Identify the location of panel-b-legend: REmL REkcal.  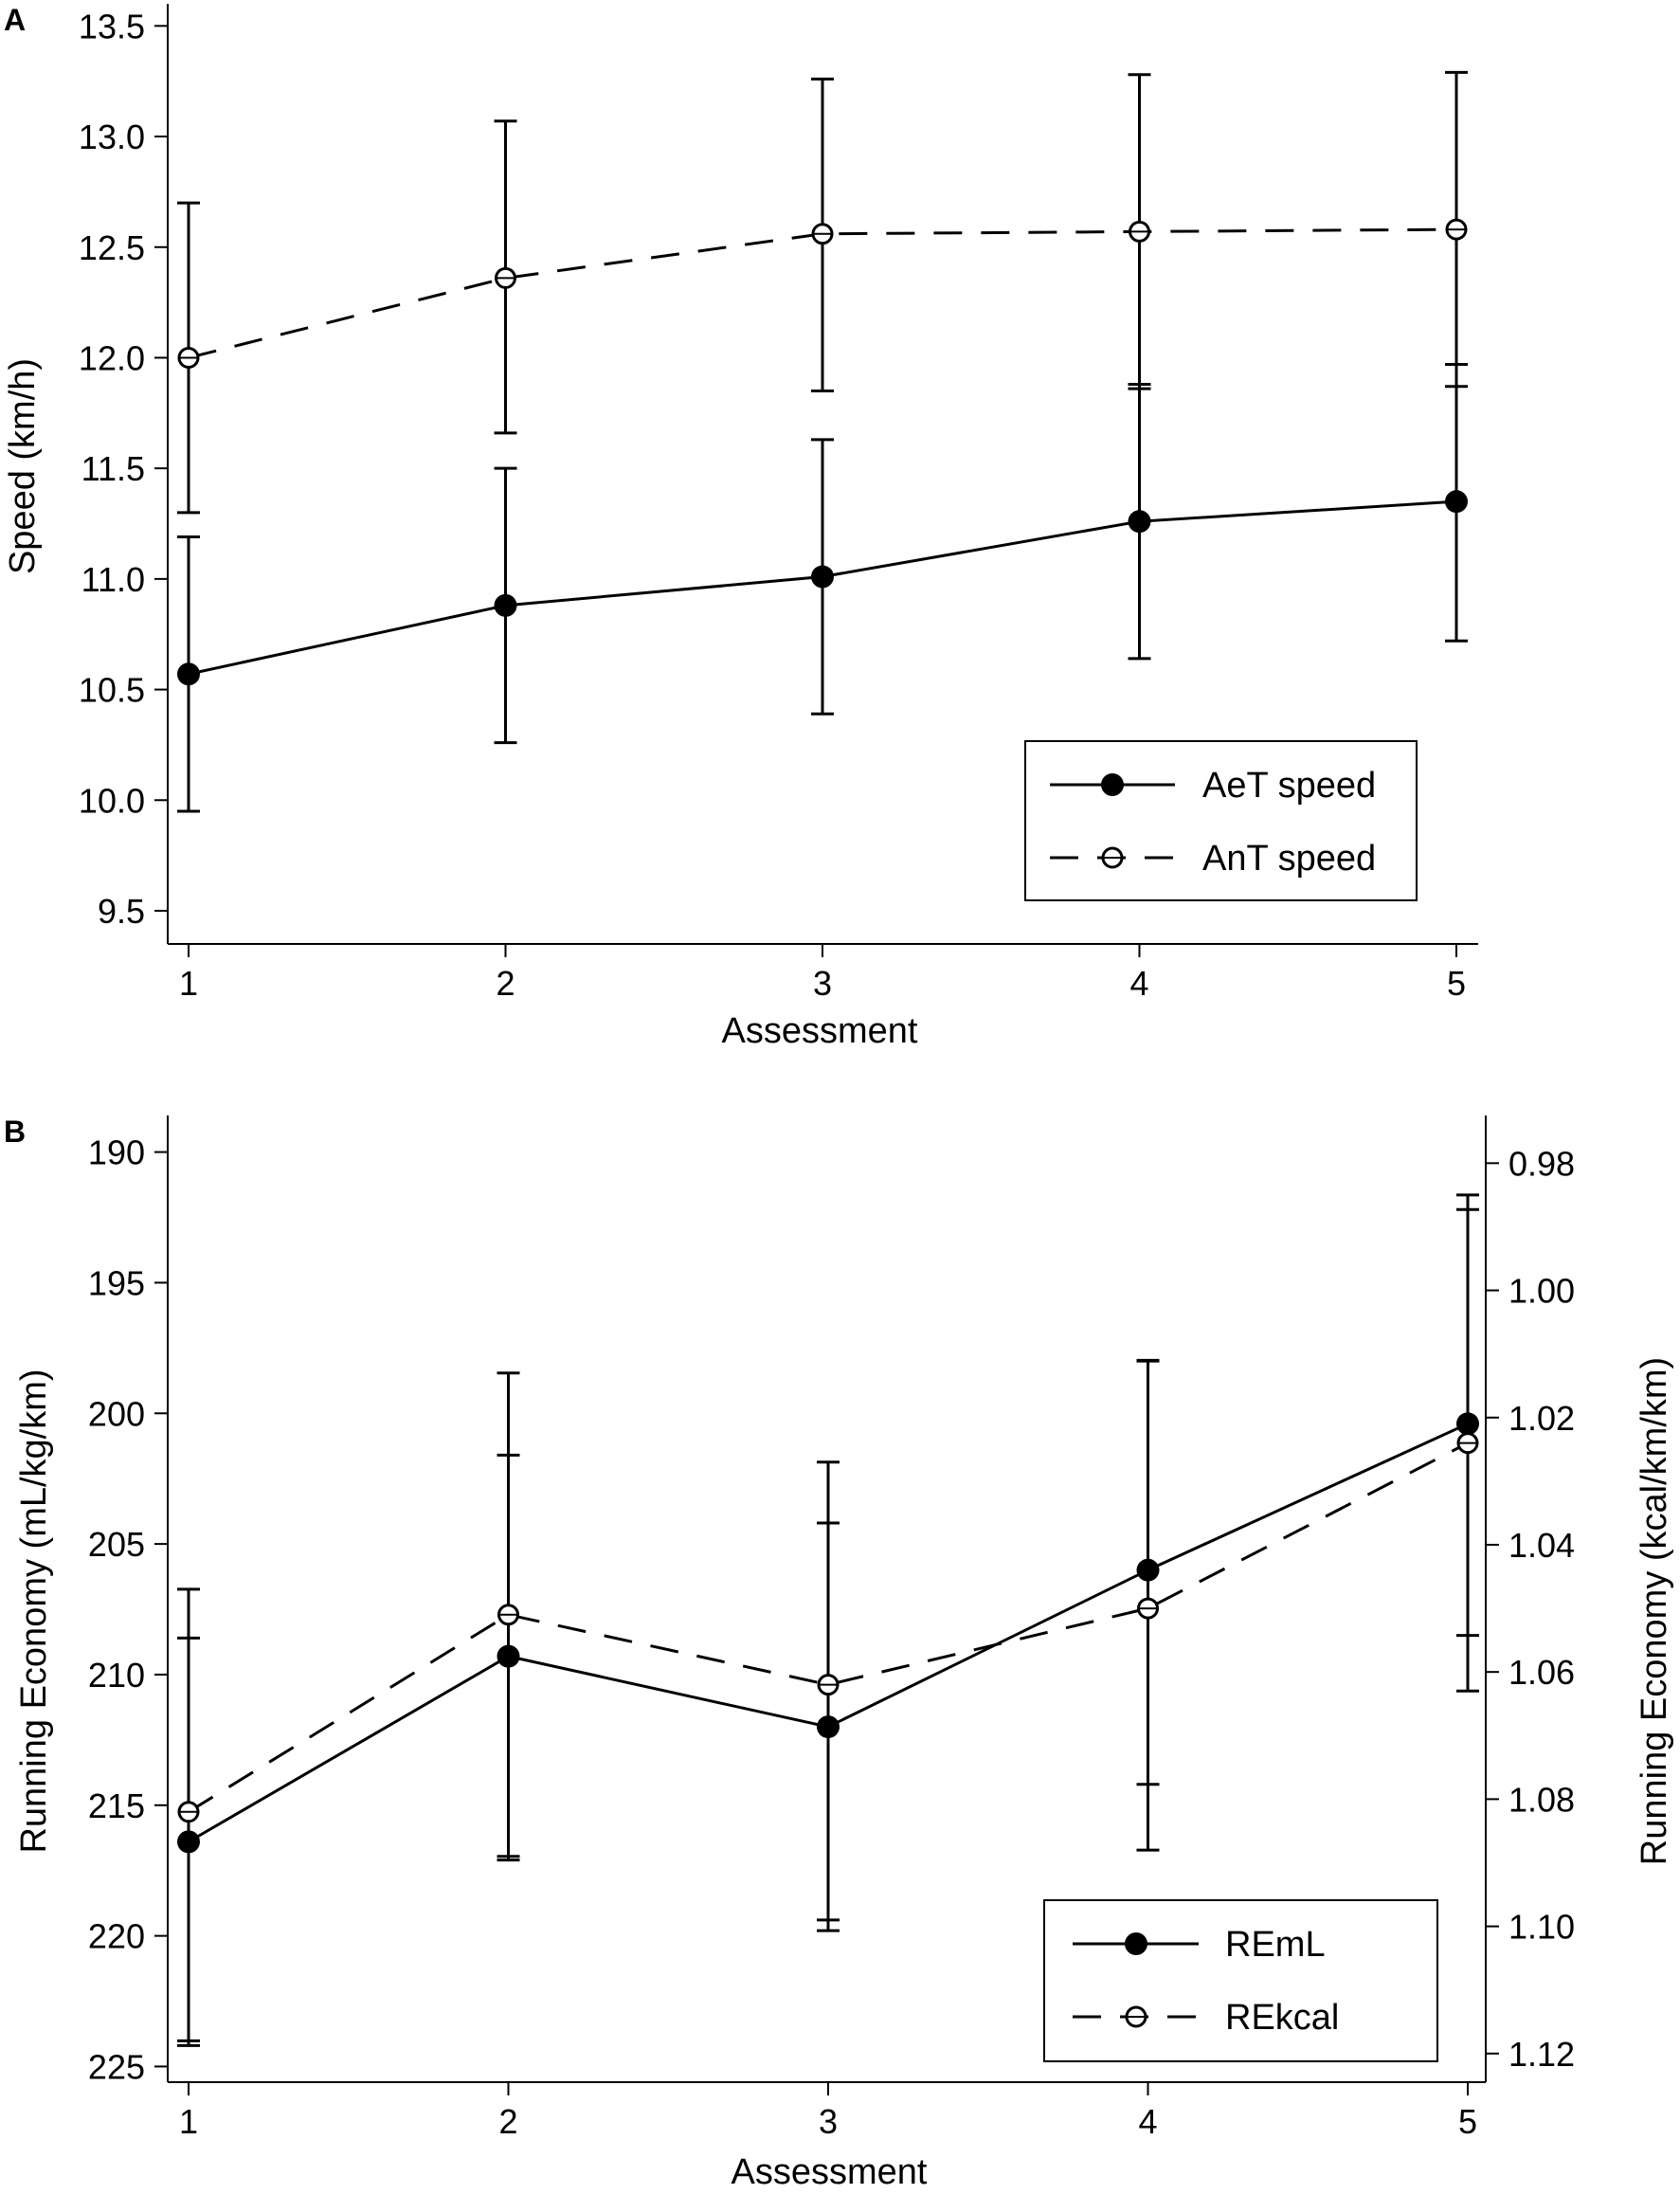
(1240, 1980).